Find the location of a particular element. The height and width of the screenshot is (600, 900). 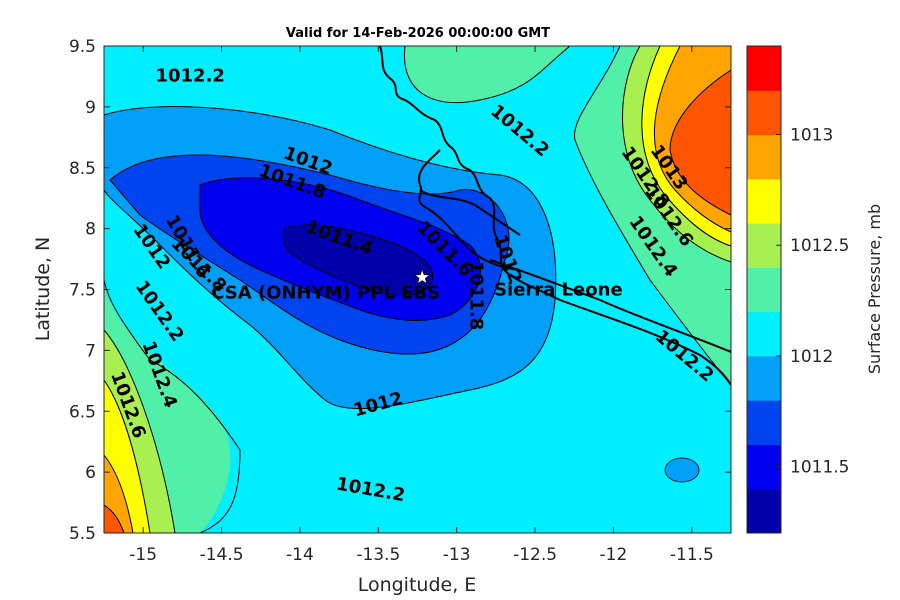

x-axis-label: Longitude, E is located at coordinates (417, 585).